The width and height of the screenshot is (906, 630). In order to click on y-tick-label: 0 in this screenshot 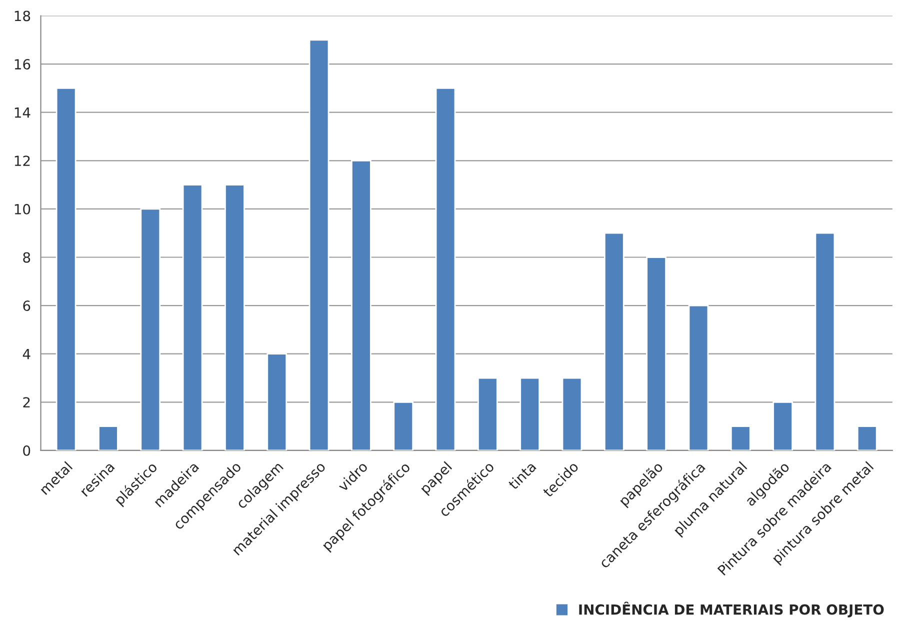, I will do `click(26, 450)`.